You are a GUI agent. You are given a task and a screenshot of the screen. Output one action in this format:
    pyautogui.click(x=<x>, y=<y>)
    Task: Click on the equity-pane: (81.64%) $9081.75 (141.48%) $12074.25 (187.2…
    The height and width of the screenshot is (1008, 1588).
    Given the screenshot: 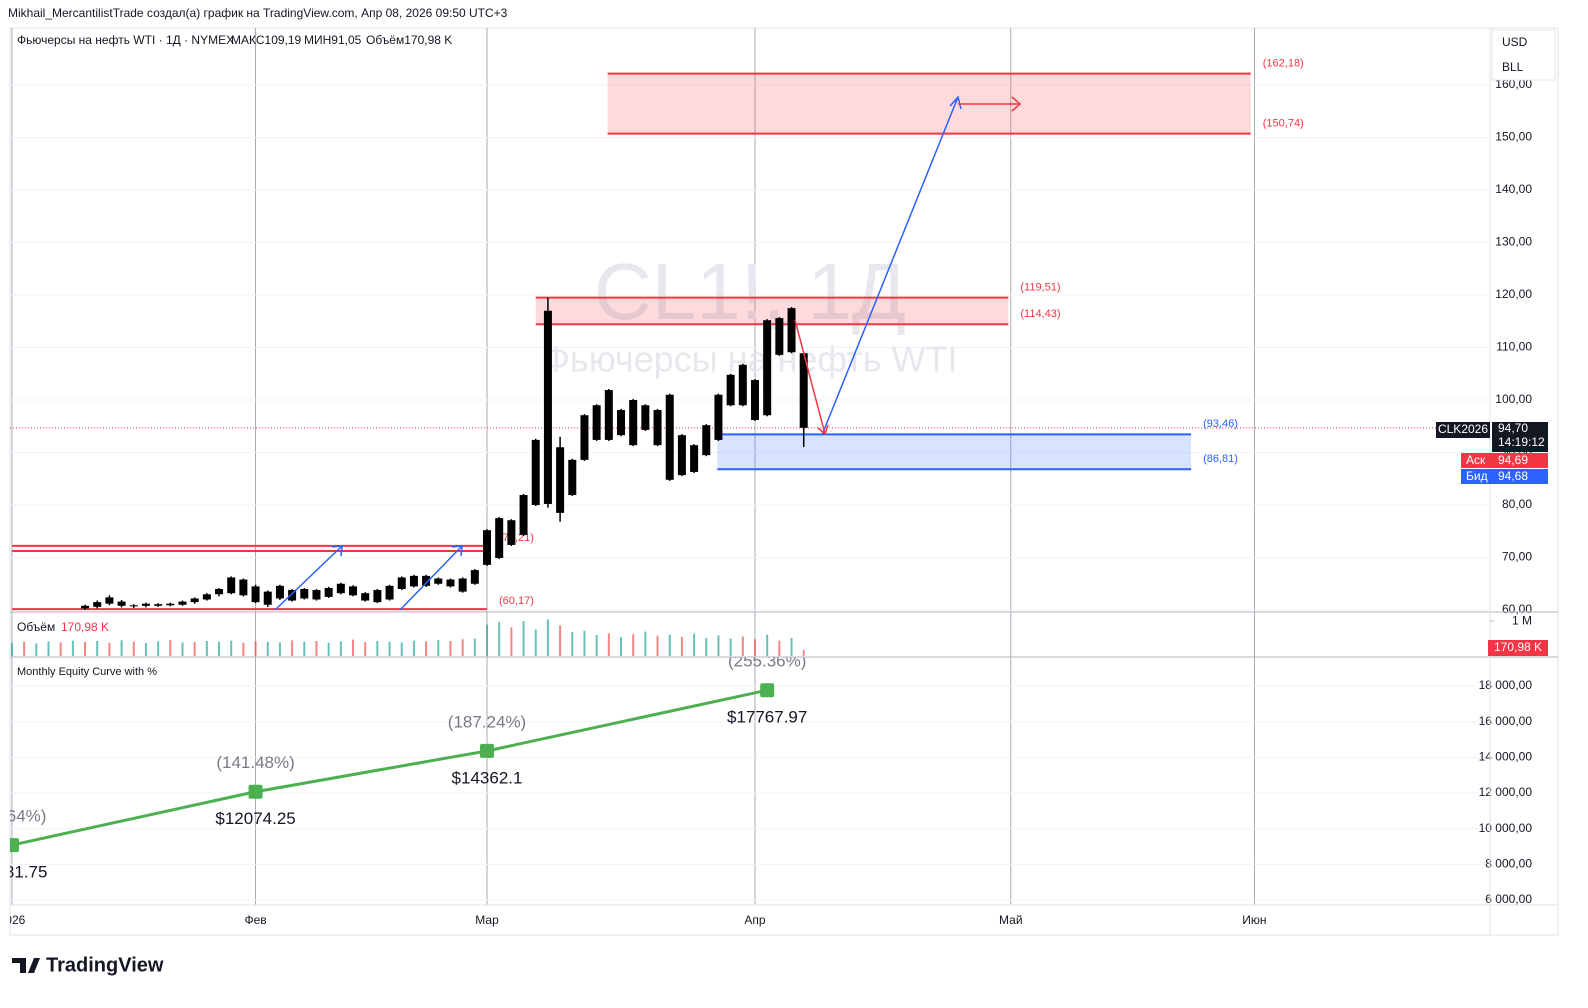 What is the action you would take?
    pyautogui.click(x=408, y=767)
    